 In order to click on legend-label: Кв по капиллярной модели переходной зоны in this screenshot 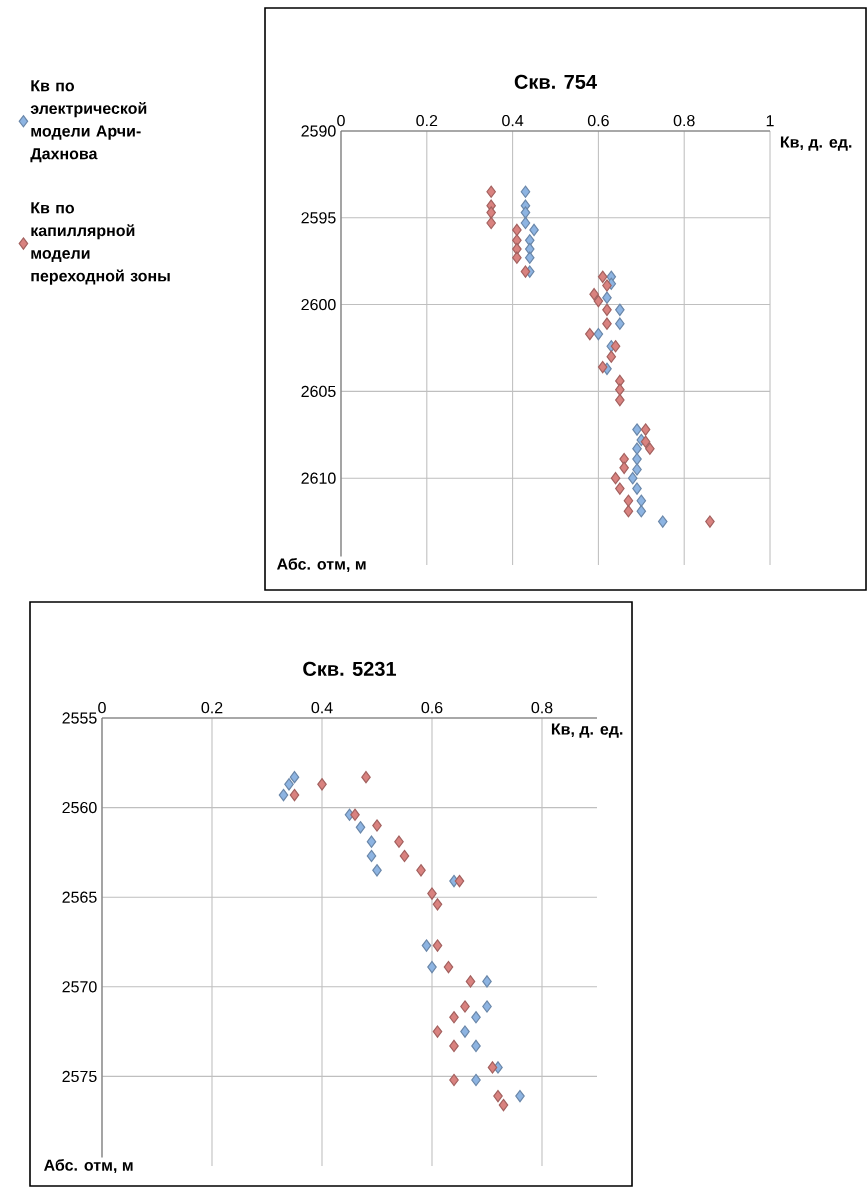, I will do `click(100, 243)`.